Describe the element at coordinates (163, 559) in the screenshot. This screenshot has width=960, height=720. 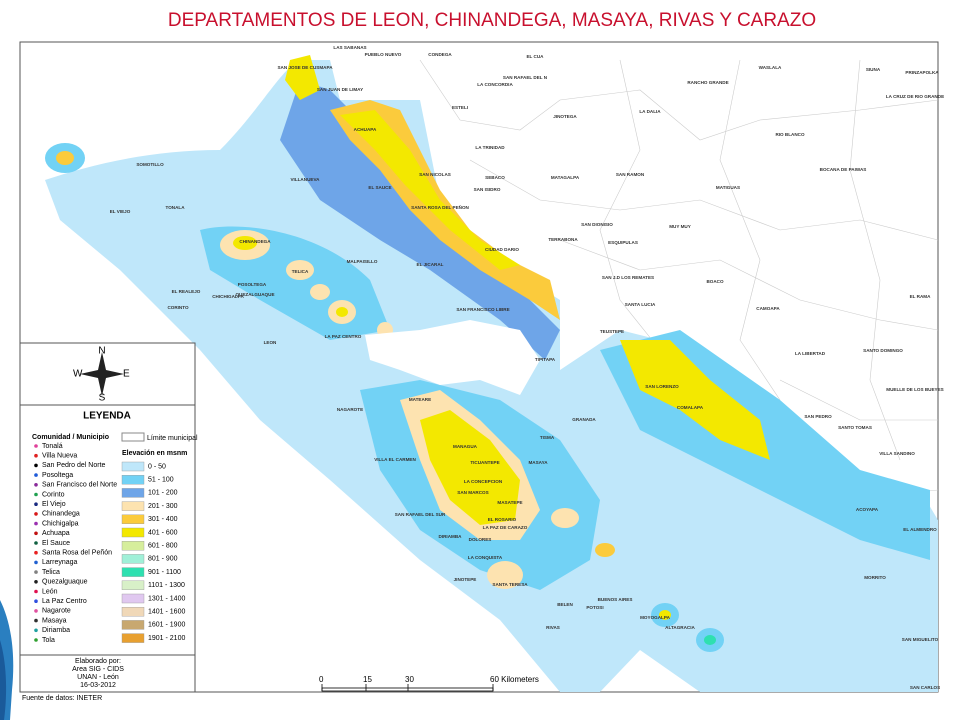
I see `elevation-label: 801 - 900` at that location.